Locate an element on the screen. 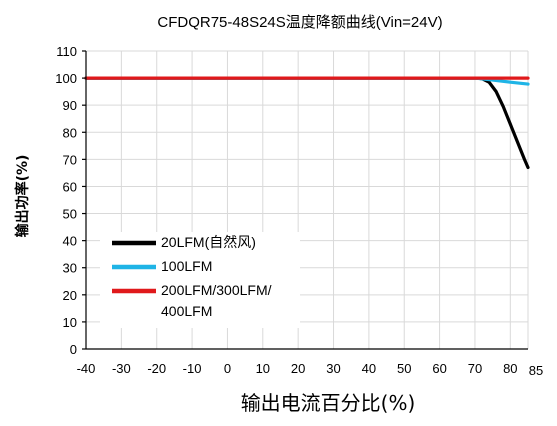 This screenshot has width=557, height=426. legend-label-3: 200LFM/300LFM/400LFM is located at coordinates (216, 300).